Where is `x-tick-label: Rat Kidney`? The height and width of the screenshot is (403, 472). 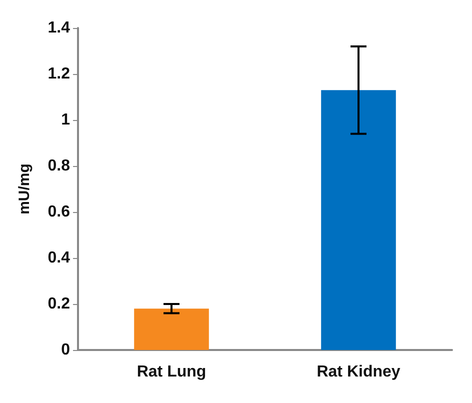 x-tick-label: Rat Kidney is located at coordinates (358, 372).